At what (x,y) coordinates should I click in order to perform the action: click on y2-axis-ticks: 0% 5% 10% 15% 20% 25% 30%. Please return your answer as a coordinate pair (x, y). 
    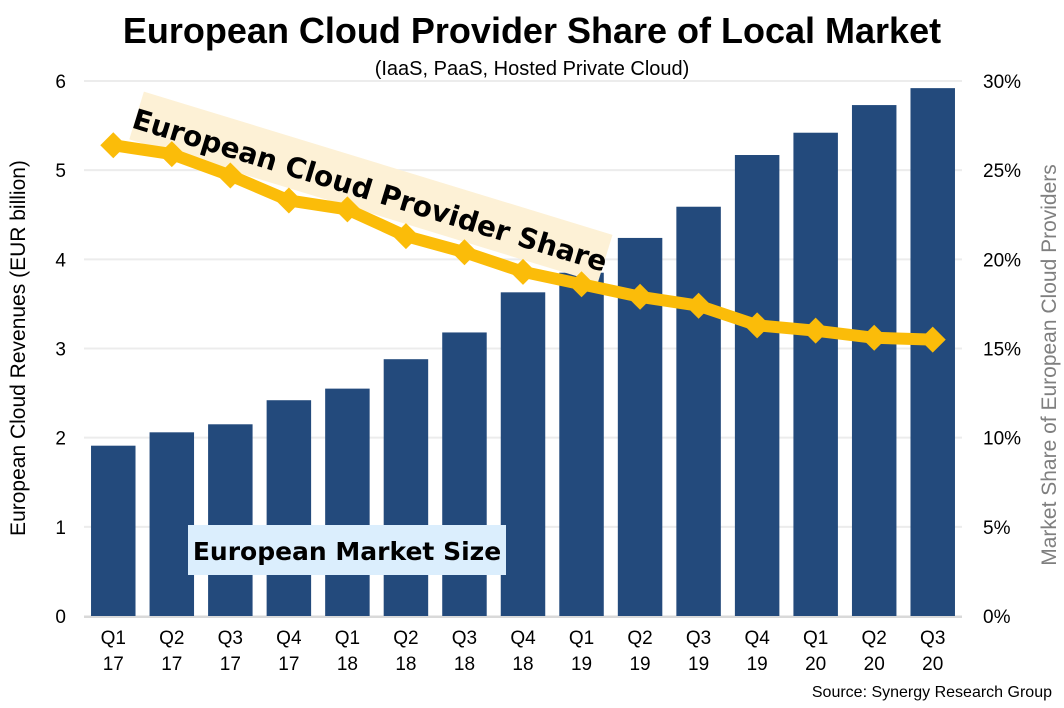
    Looking at the image, I should click on (1002, 350).